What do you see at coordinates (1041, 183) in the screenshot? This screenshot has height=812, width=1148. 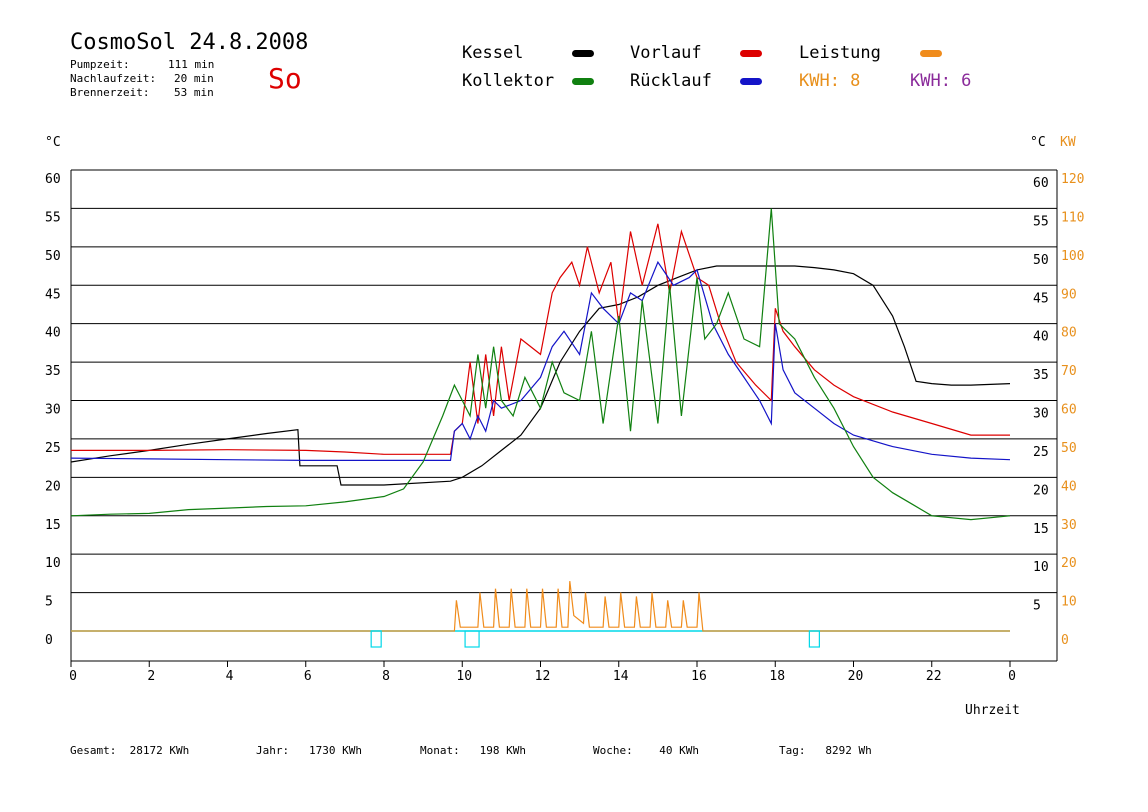 I see `y-tick-label-right: 60` at bounding box center [1041, 183].